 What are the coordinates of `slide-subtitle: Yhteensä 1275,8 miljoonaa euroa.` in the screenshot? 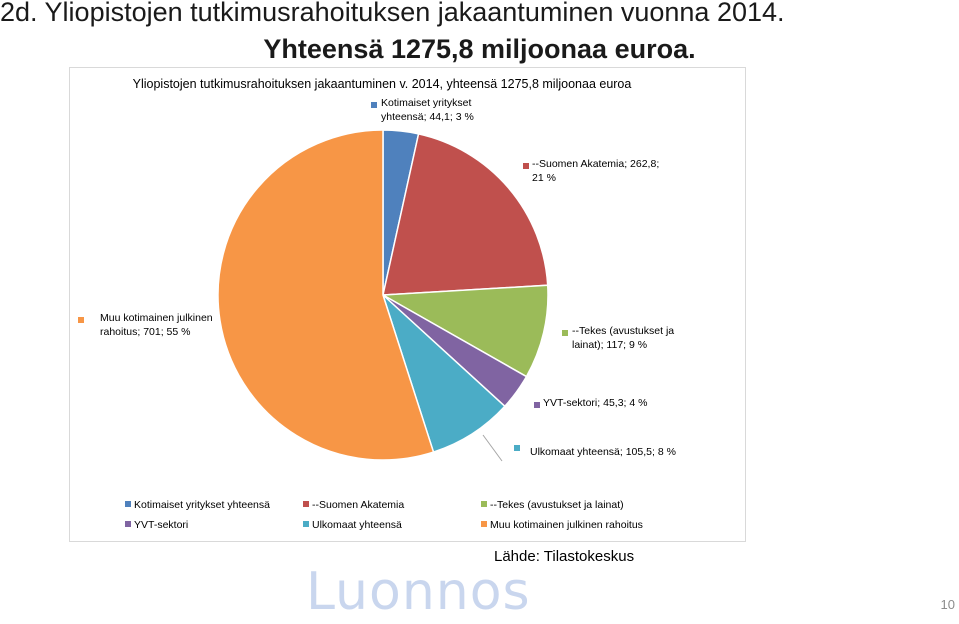 It's located at (479, 49).